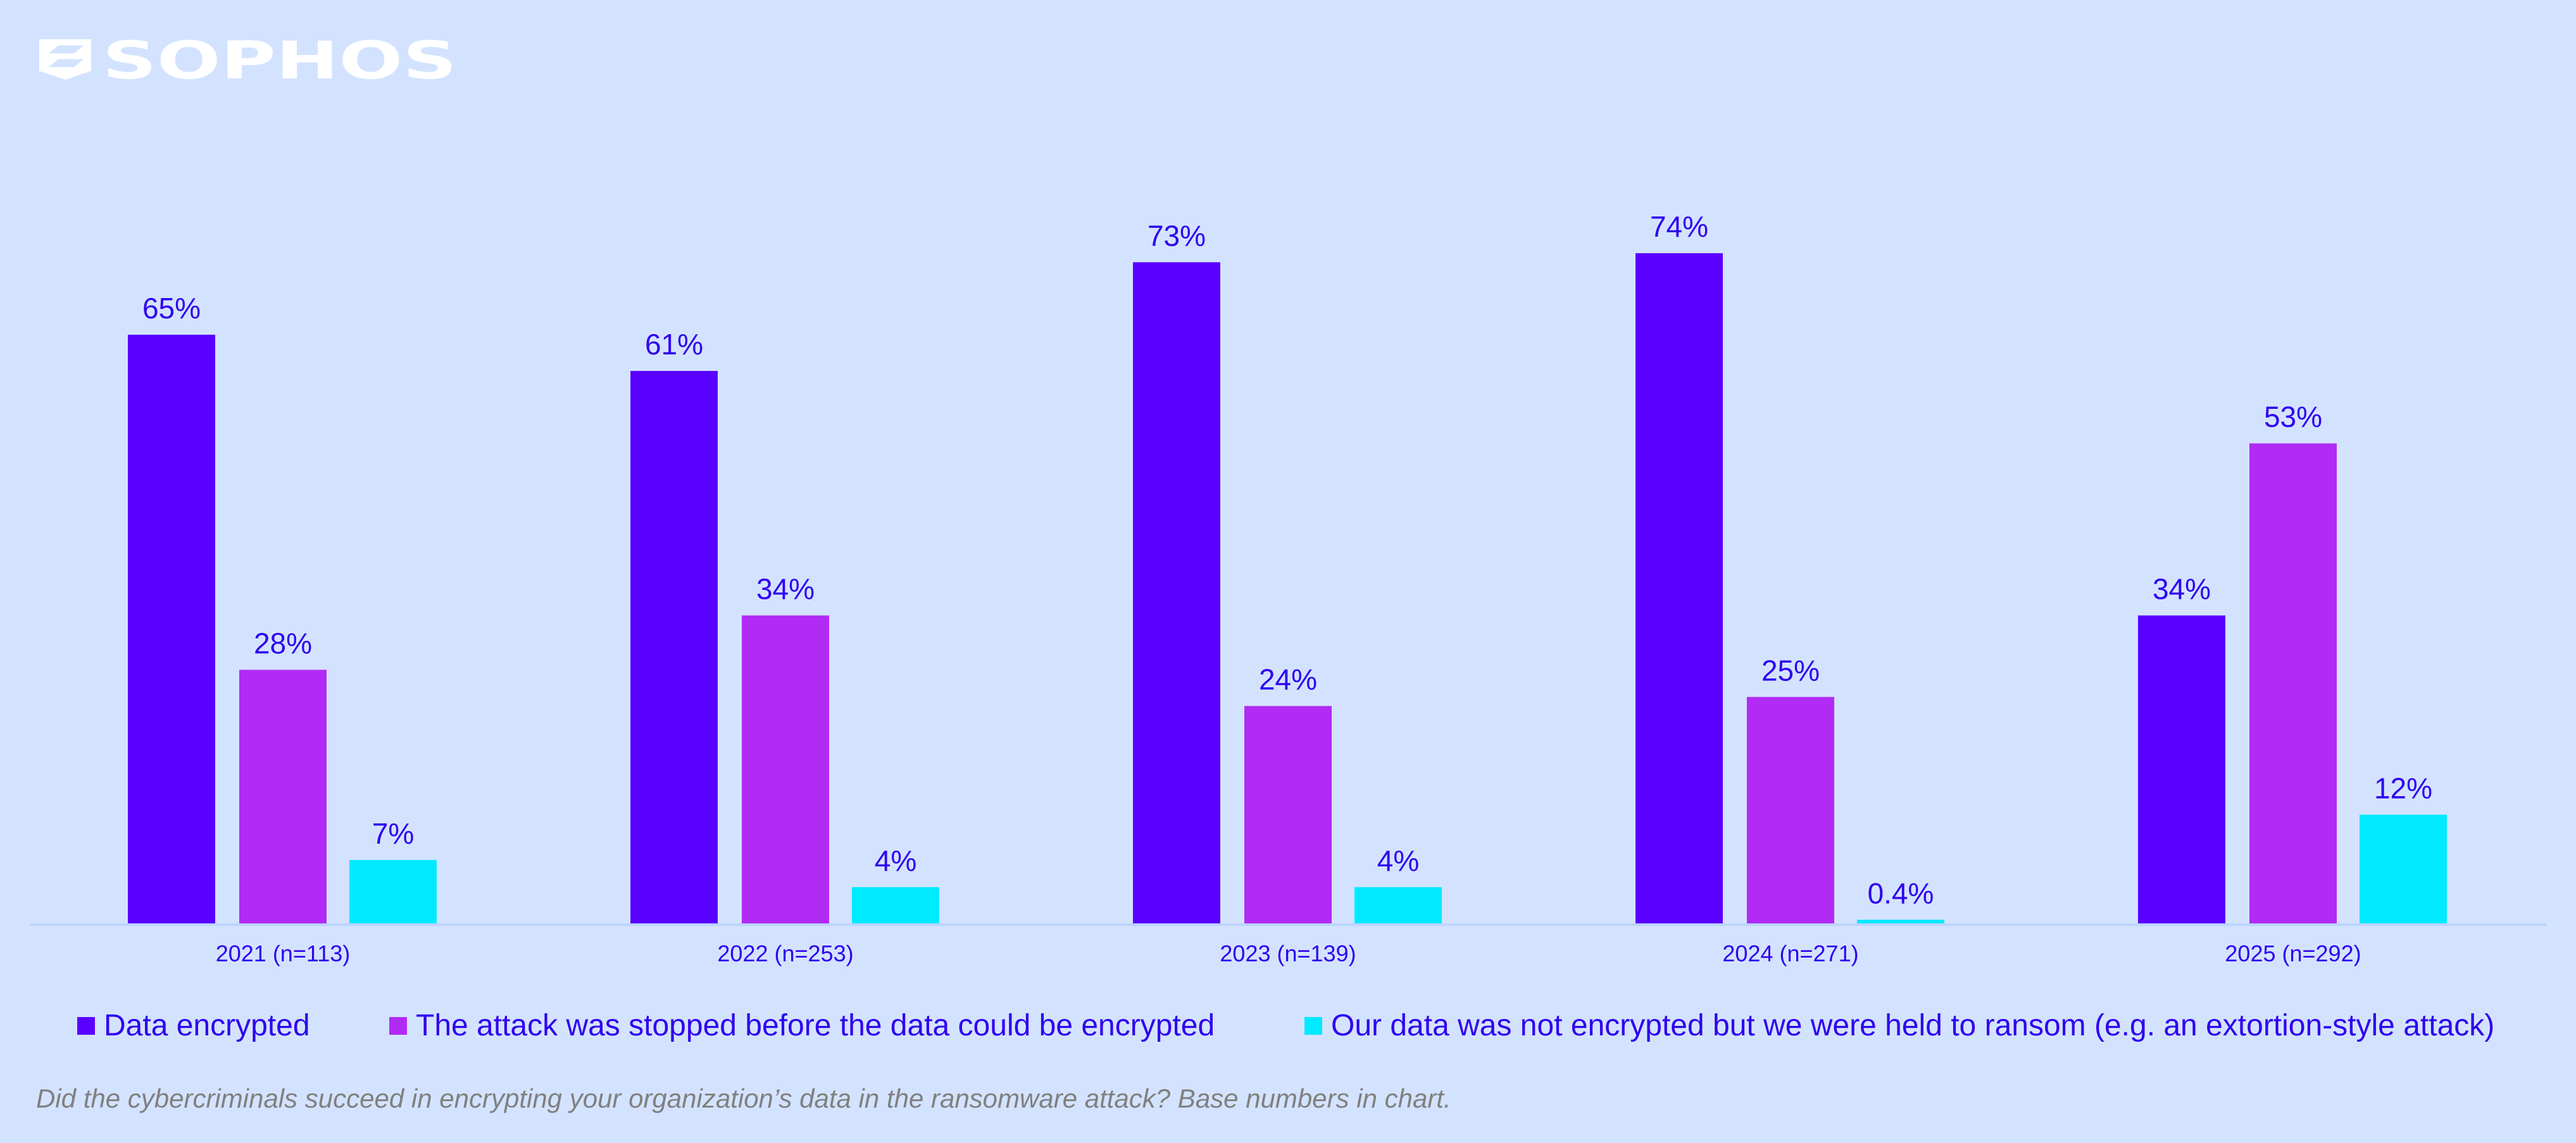 This screenshot has height=1143, width=2576. What do you see at coordinates (2293, 417) in the screenshot?
I see `data-label: 53%` at bounding box center [2293, 417].